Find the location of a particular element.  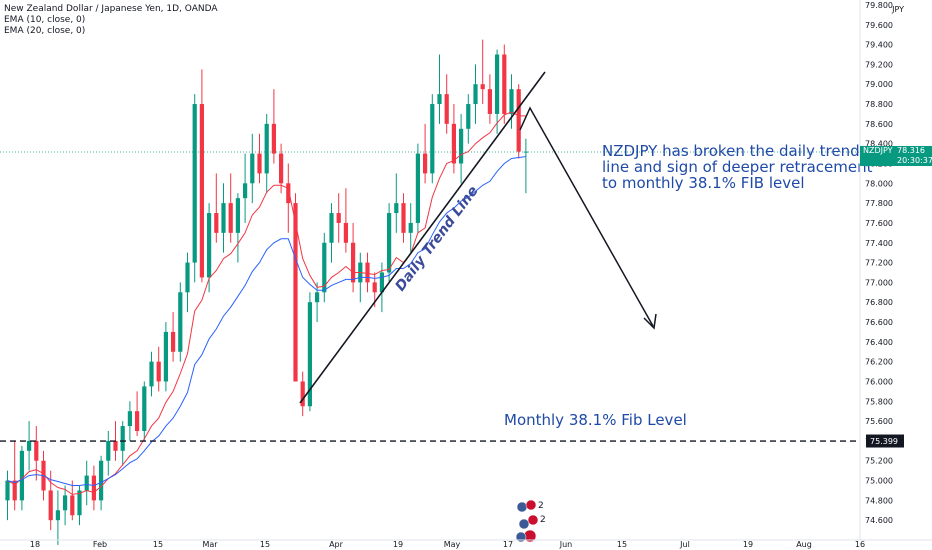

time-tick-label: 19 is located at coordinates (398, 544).